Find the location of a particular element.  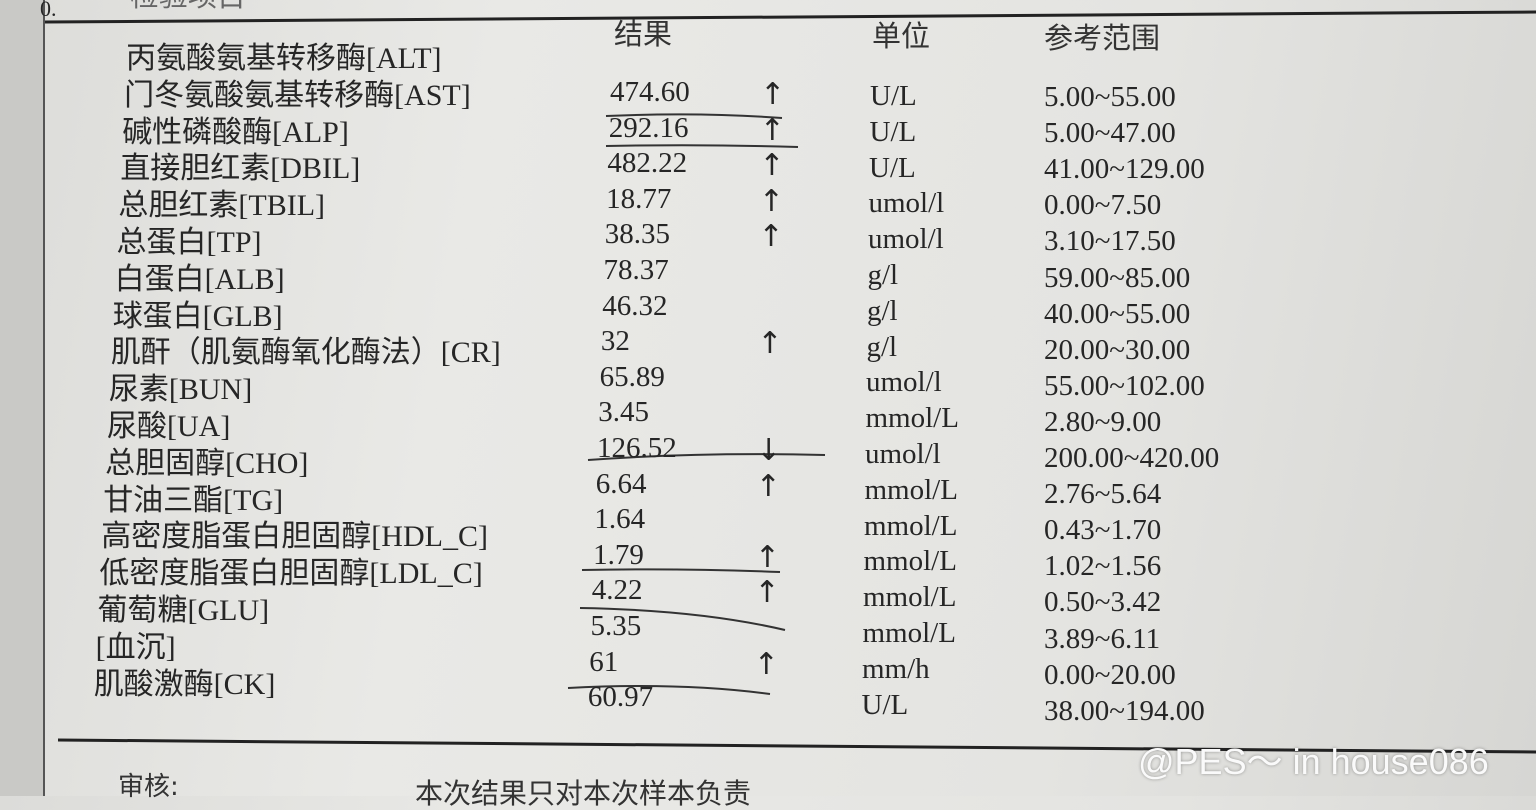

reference-range: 38.00~194.00 is located at coordinates (1124, 710).